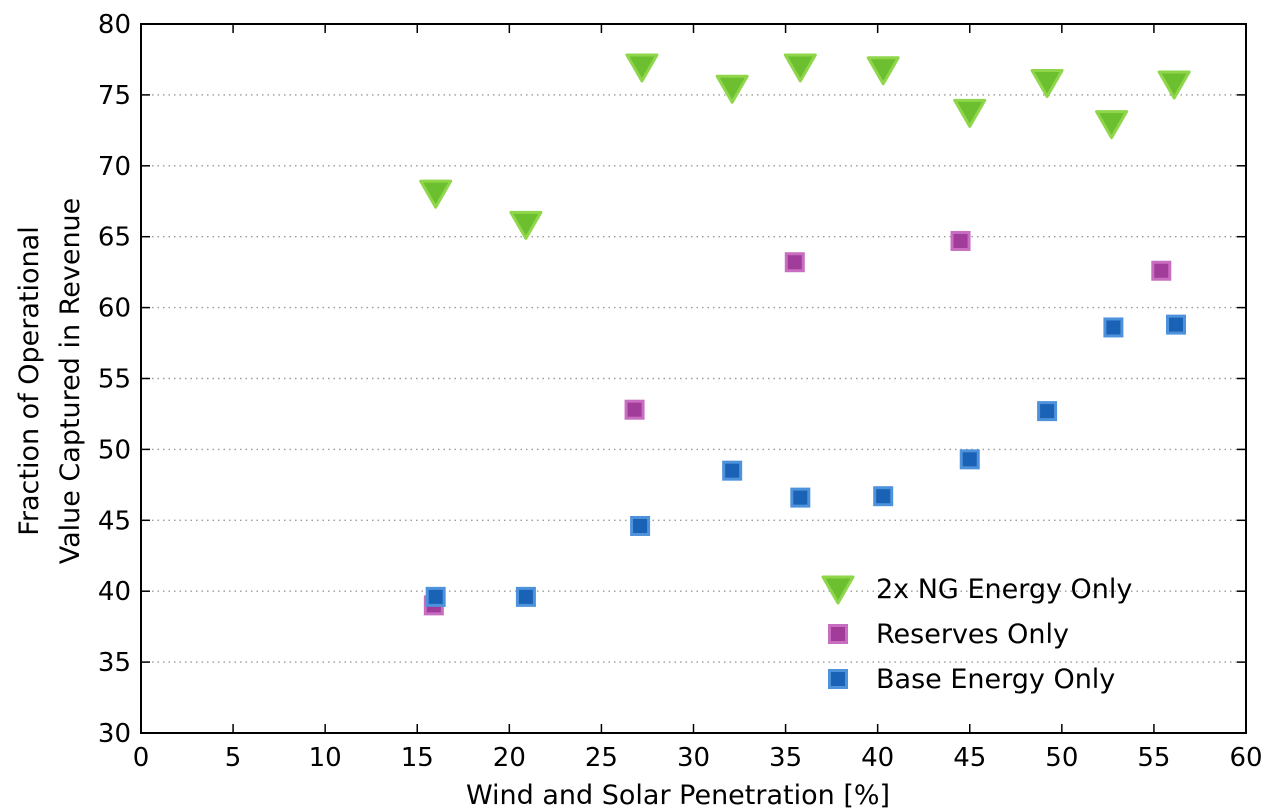 Image resolution: width=1264 pixels, height=810 pixels. I want to click on y-tick-label: 35, so click(114, 663).